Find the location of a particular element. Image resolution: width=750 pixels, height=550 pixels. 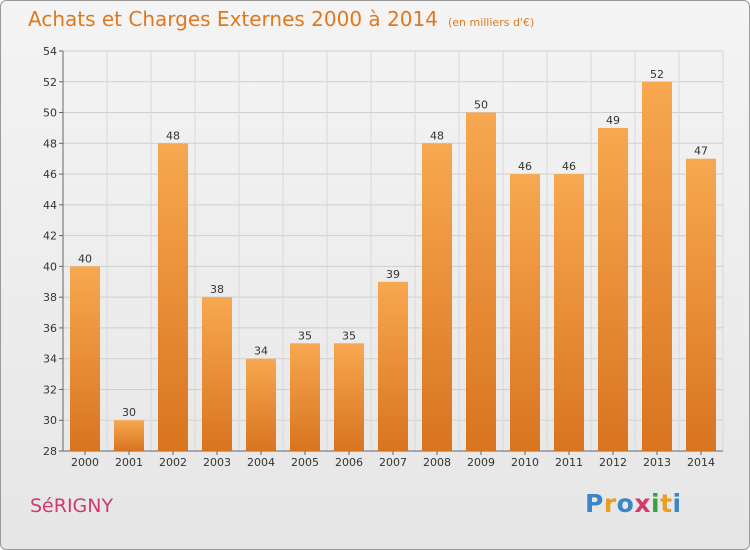

x-tick-label: 2012 is located at coordinates (613, 462).